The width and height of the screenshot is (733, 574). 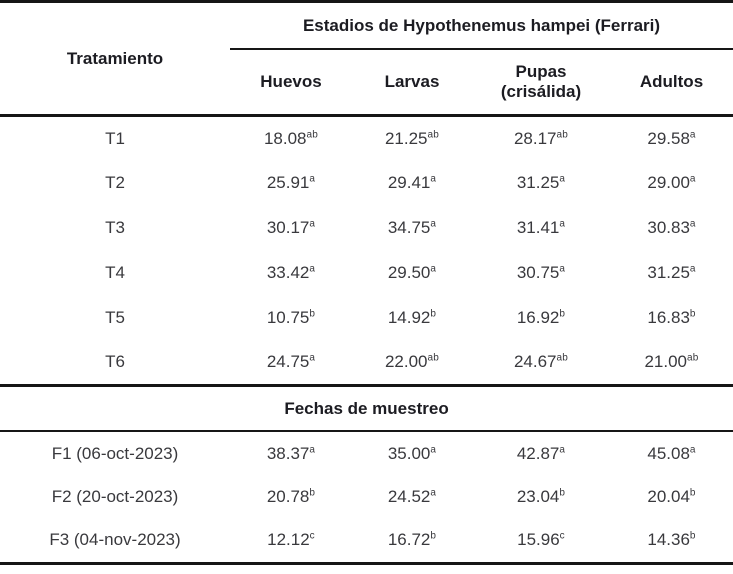 What do you see at coordinates (288, 182) in the screenshot?
I see `cell-value: 25.91` at bounding box center [288, 182].